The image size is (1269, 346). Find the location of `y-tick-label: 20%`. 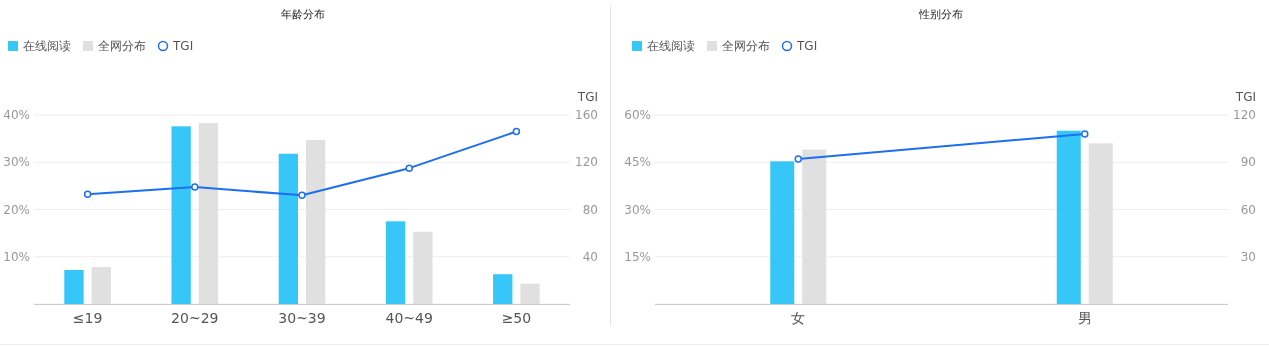

y-tick-label: 20% is located at coordinates (16, 209).